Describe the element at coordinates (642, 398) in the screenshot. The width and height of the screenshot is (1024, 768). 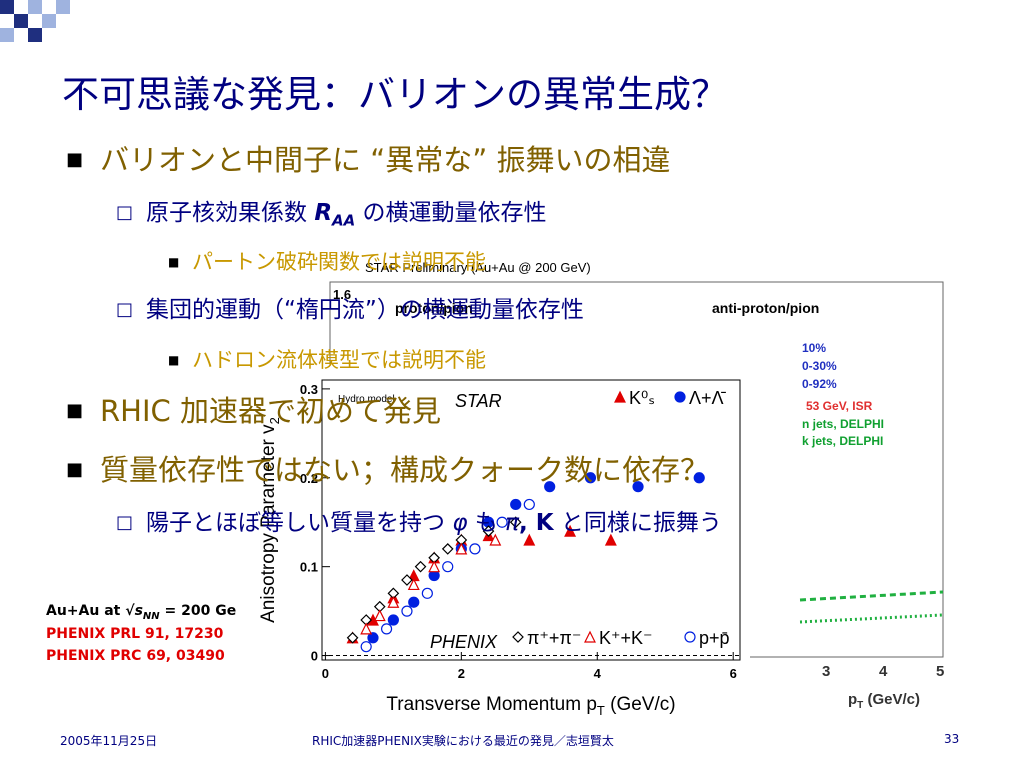
I see `legend-label: K⁰ₛ` at that location.